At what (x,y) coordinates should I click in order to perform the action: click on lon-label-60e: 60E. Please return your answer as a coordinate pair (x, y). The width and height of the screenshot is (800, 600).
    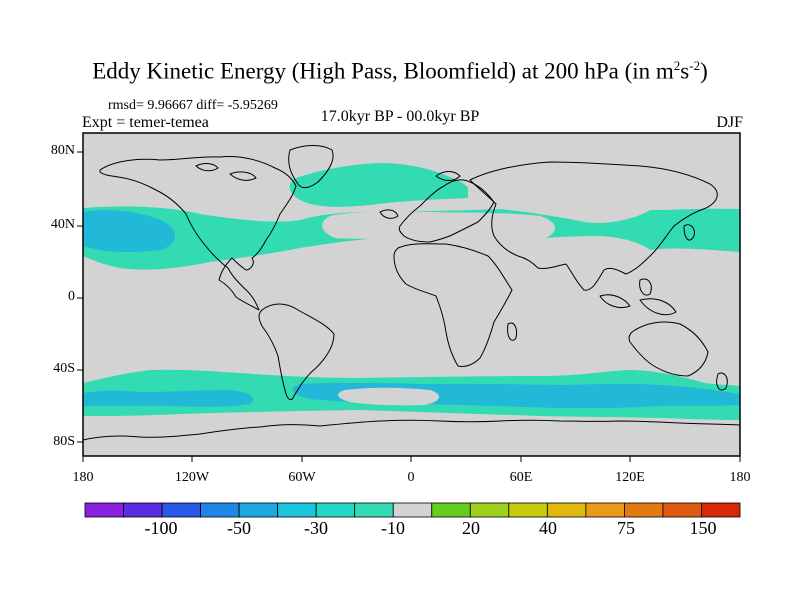
    Looking at the image, I should click on (521, 477).